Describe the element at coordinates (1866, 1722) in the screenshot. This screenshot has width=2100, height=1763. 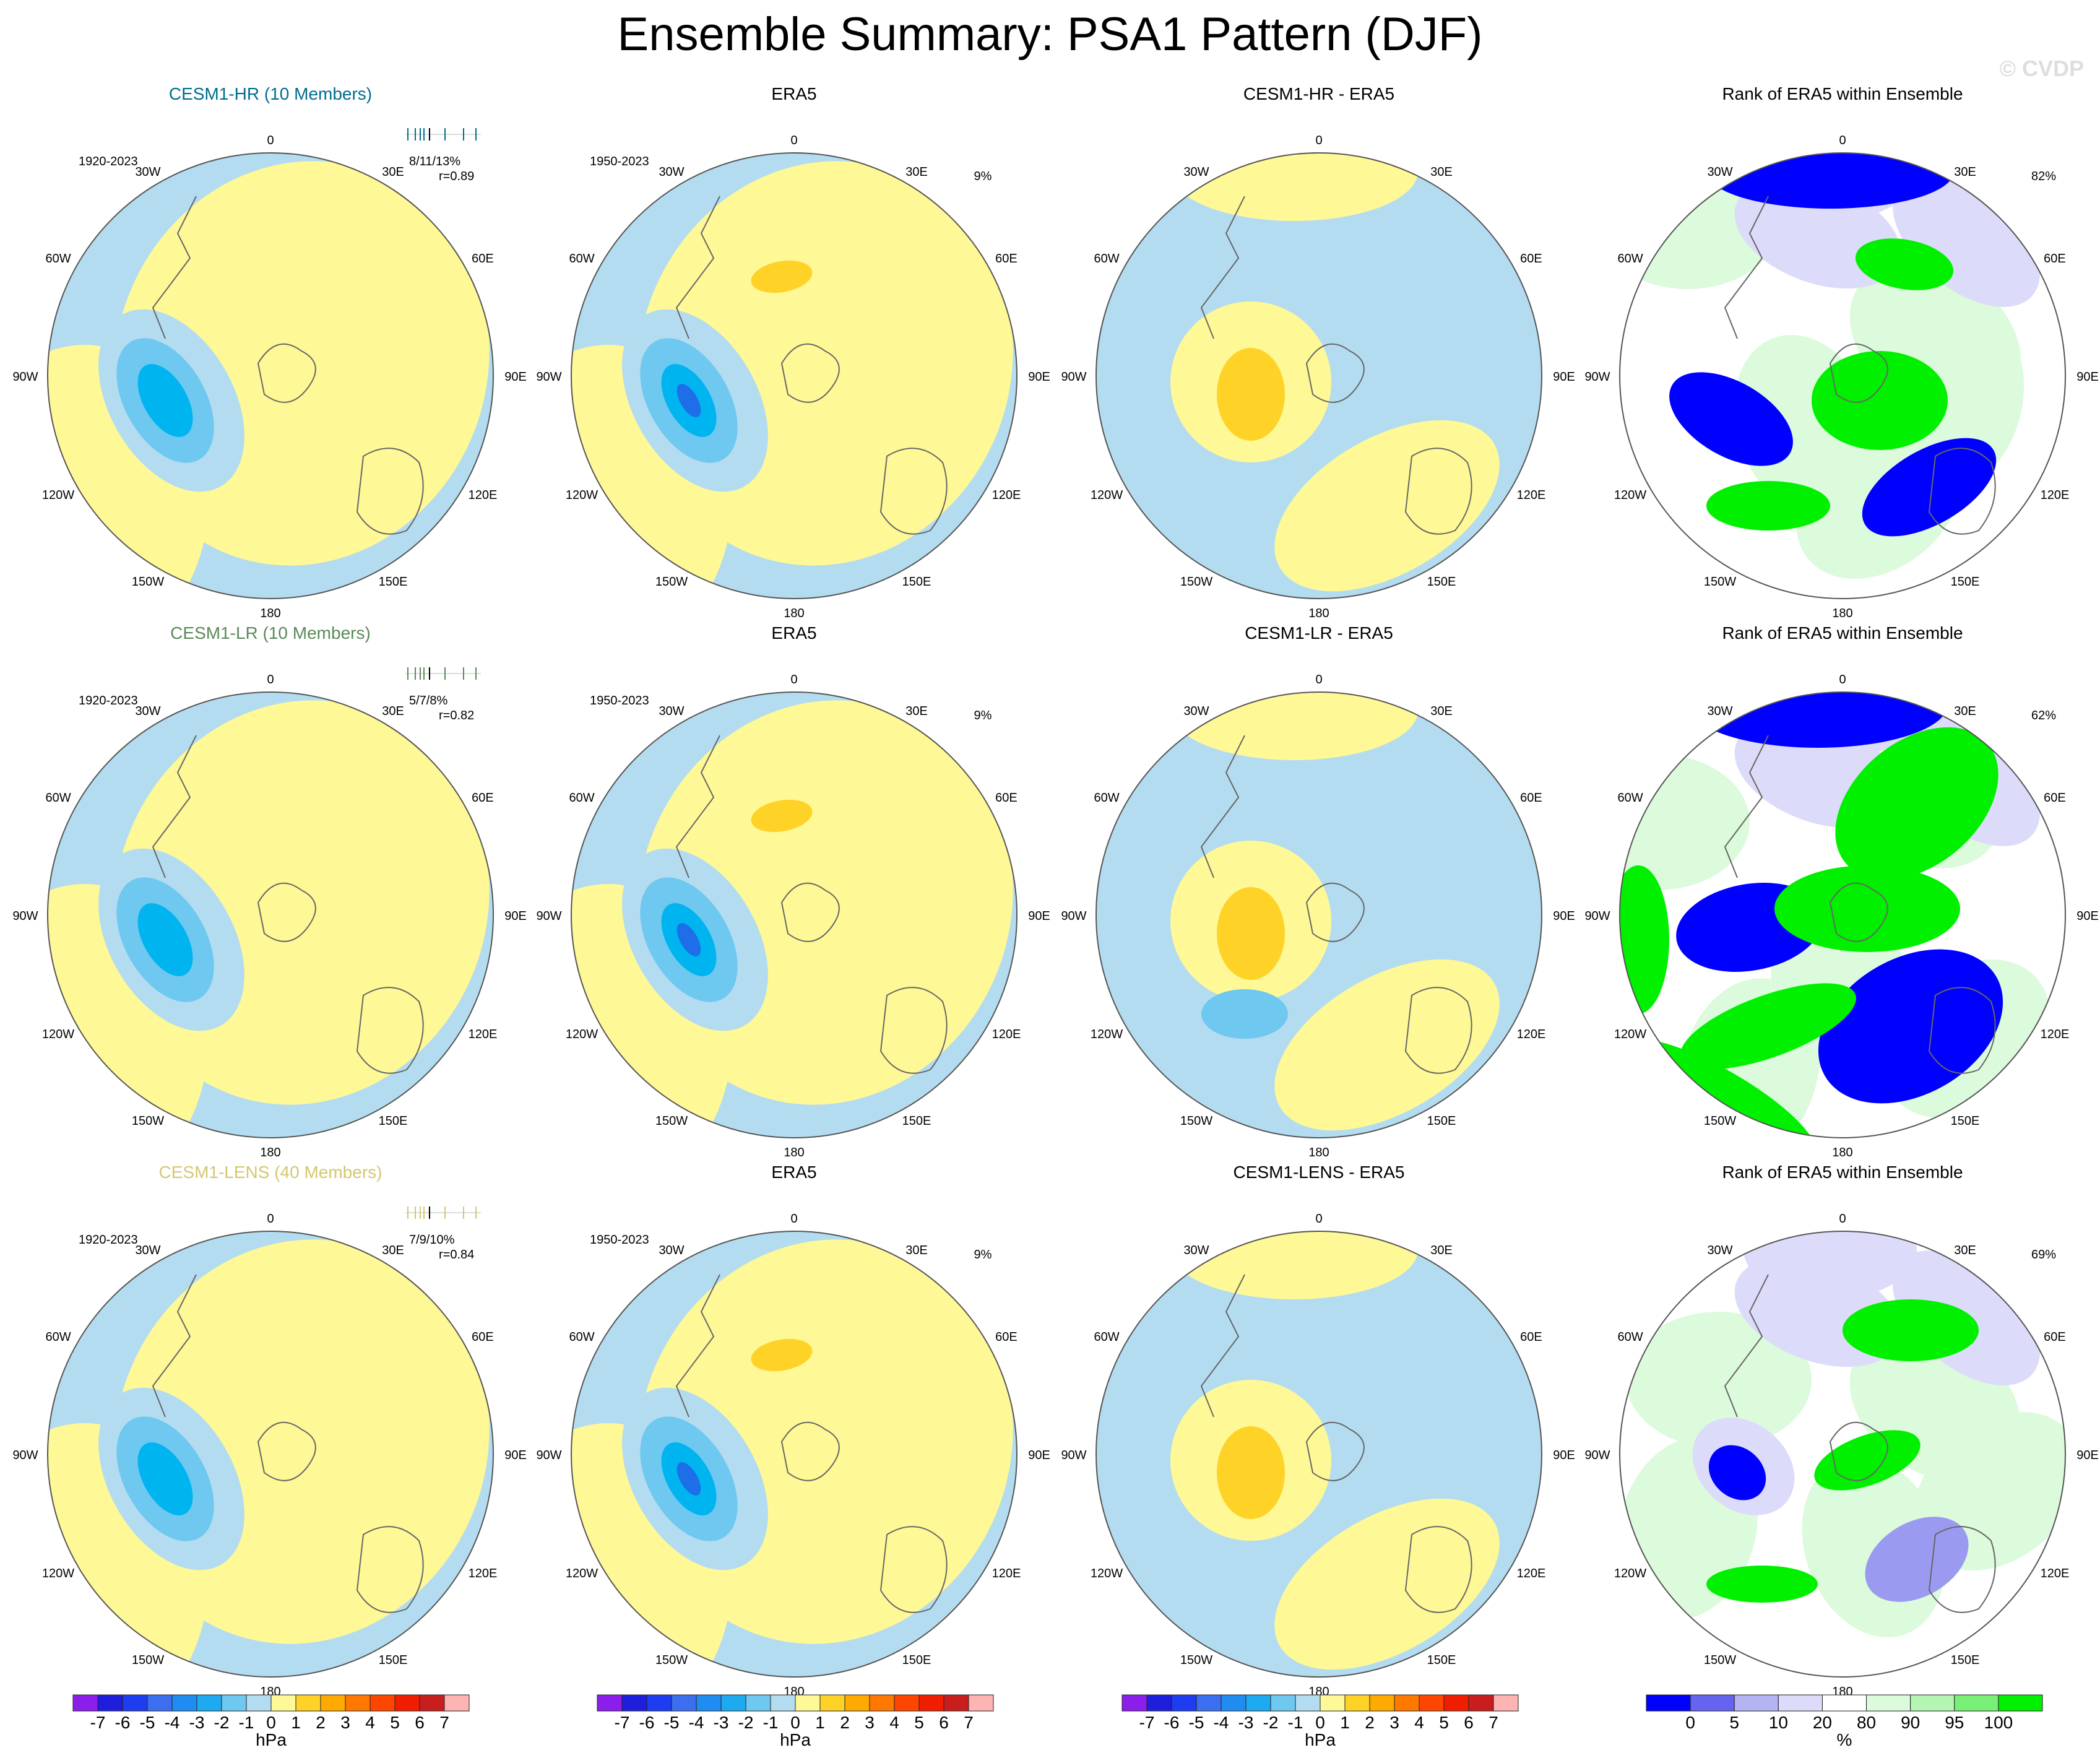
I see `colorbar-tick-label: 80` at that location.